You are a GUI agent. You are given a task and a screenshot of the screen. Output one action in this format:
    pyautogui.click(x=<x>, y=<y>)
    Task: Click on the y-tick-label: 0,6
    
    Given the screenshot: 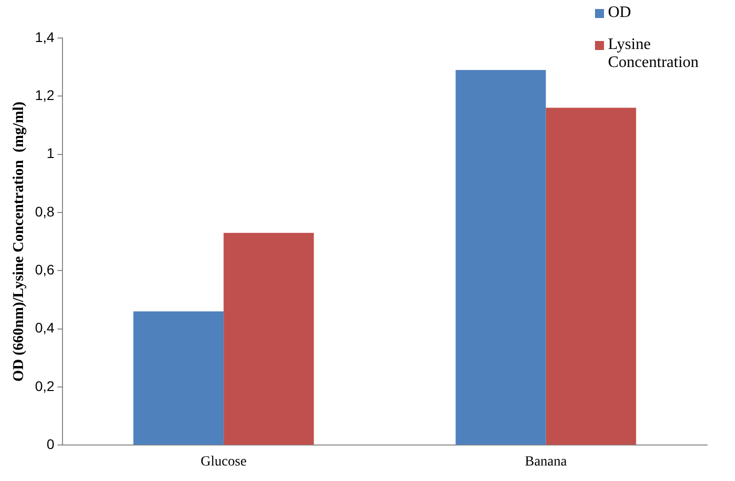 What is the action you would take?
    pyautogui.click(x=44, y=270)
    